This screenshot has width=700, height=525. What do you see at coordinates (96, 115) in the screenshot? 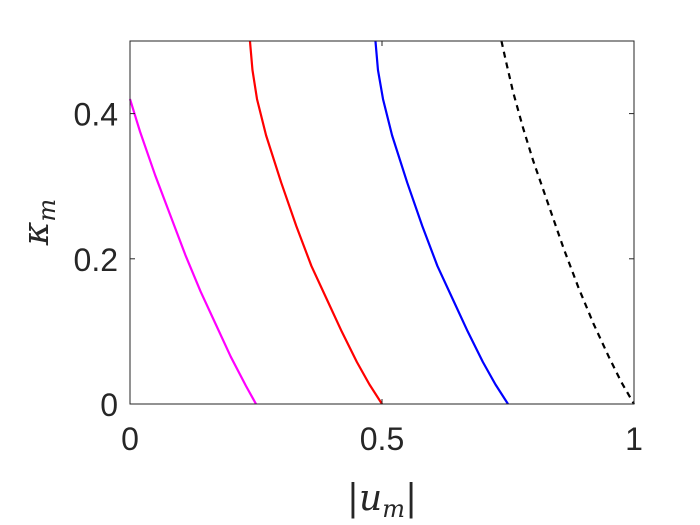
I see `y-tick-label: 0.4` at bounding box center [96, 115].